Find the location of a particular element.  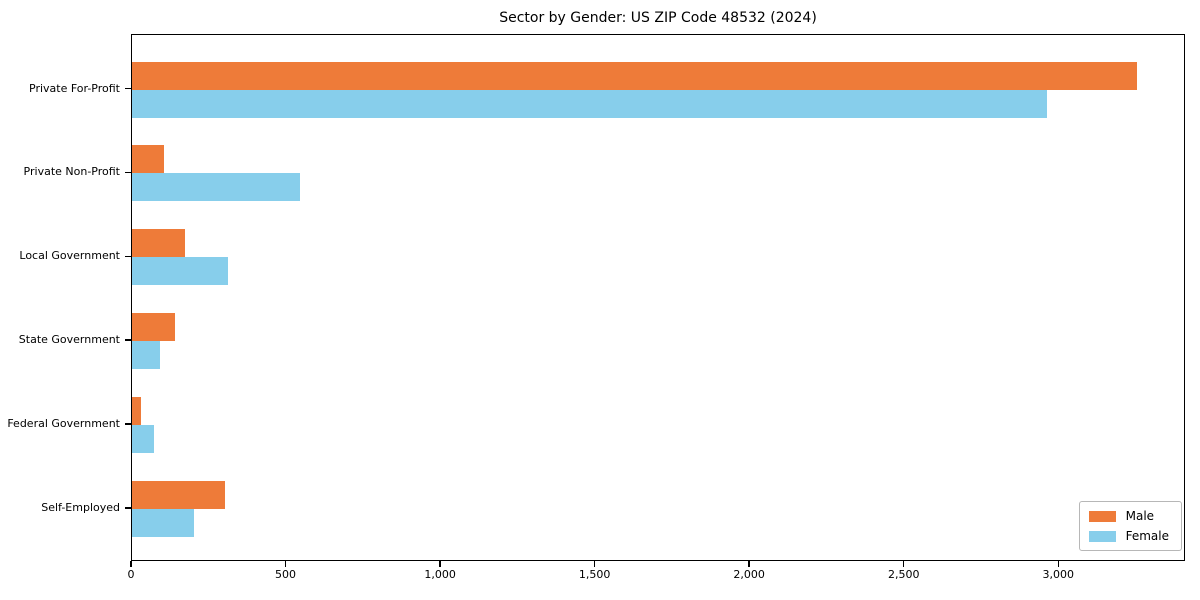

category-label-self-employed: Self-Employed is located at coordinates (80, 507).